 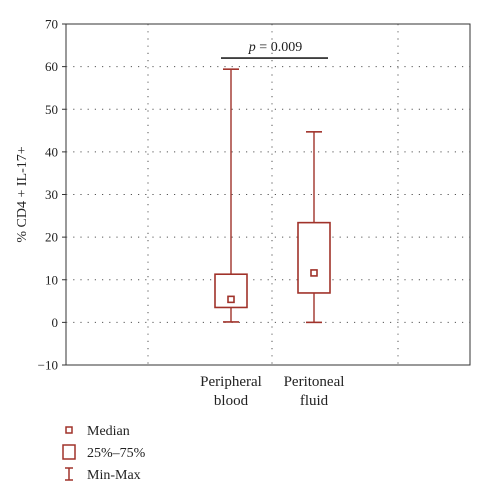 I want to click on box-peripheral-blood, so click(x=231, y=195).